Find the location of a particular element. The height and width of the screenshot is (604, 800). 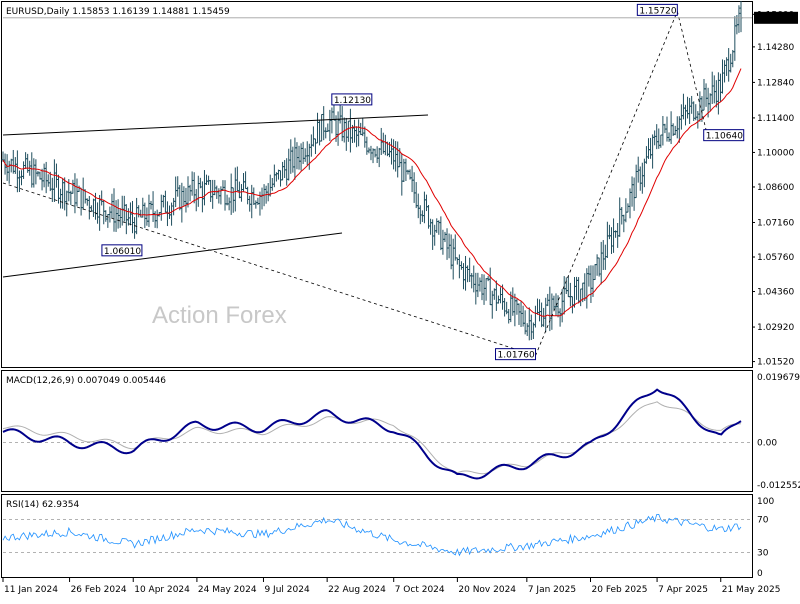

upper-channel-line is located at coordinates (215, 125).